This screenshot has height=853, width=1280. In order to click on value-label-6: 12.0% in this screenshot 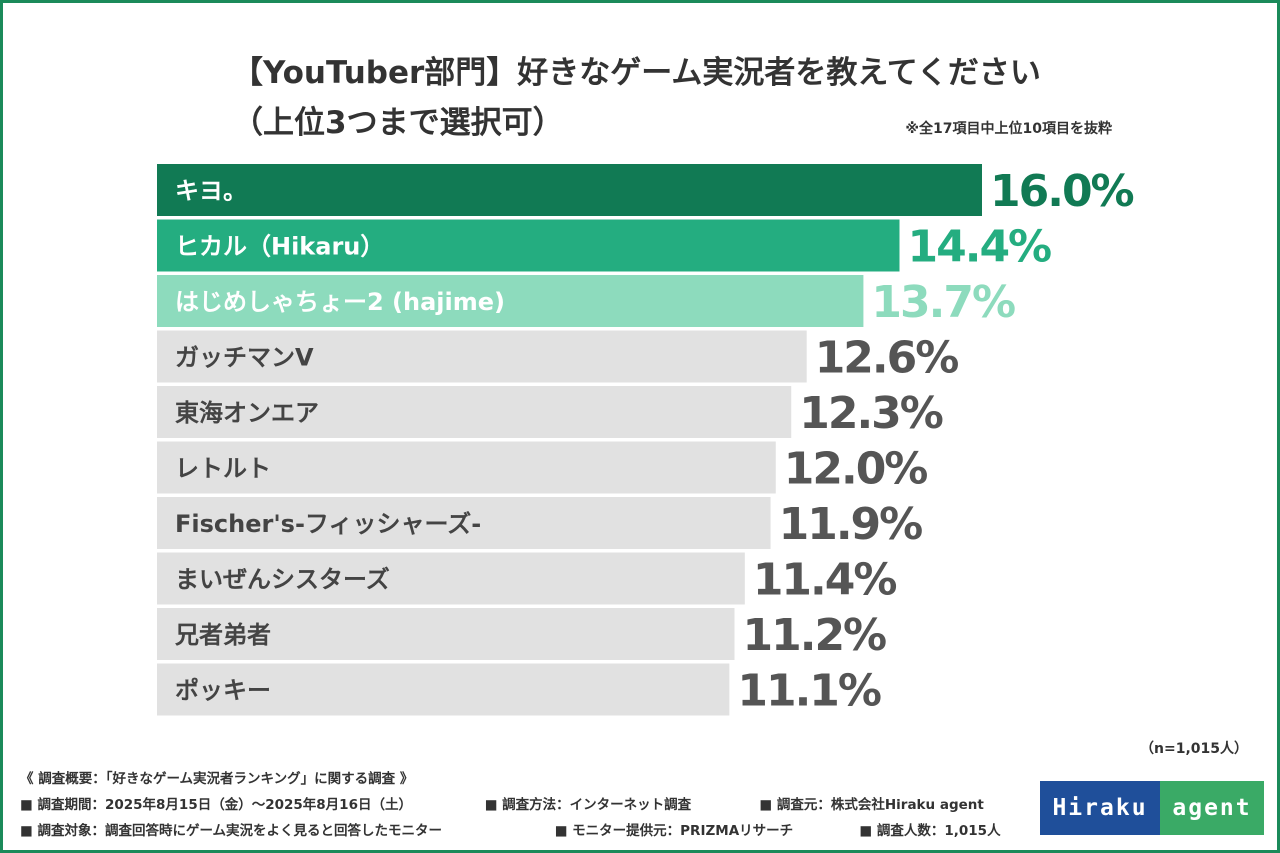, I will do `click(856, 469)`.